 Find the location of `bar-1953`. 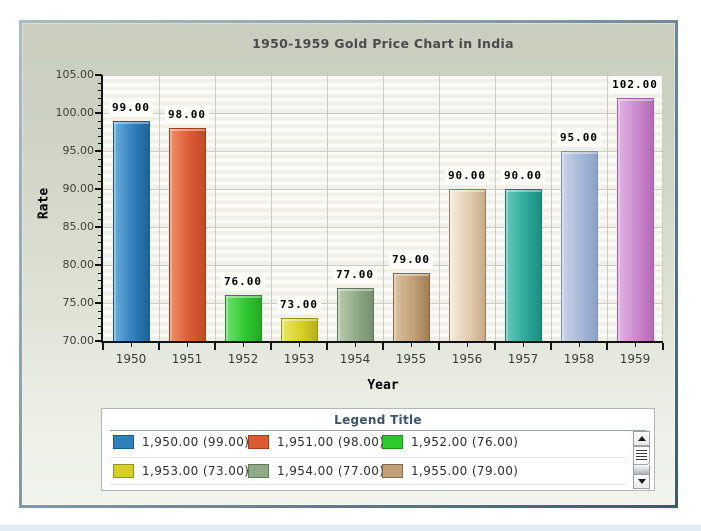

bar-1953 is located at coordinates (299, 330).